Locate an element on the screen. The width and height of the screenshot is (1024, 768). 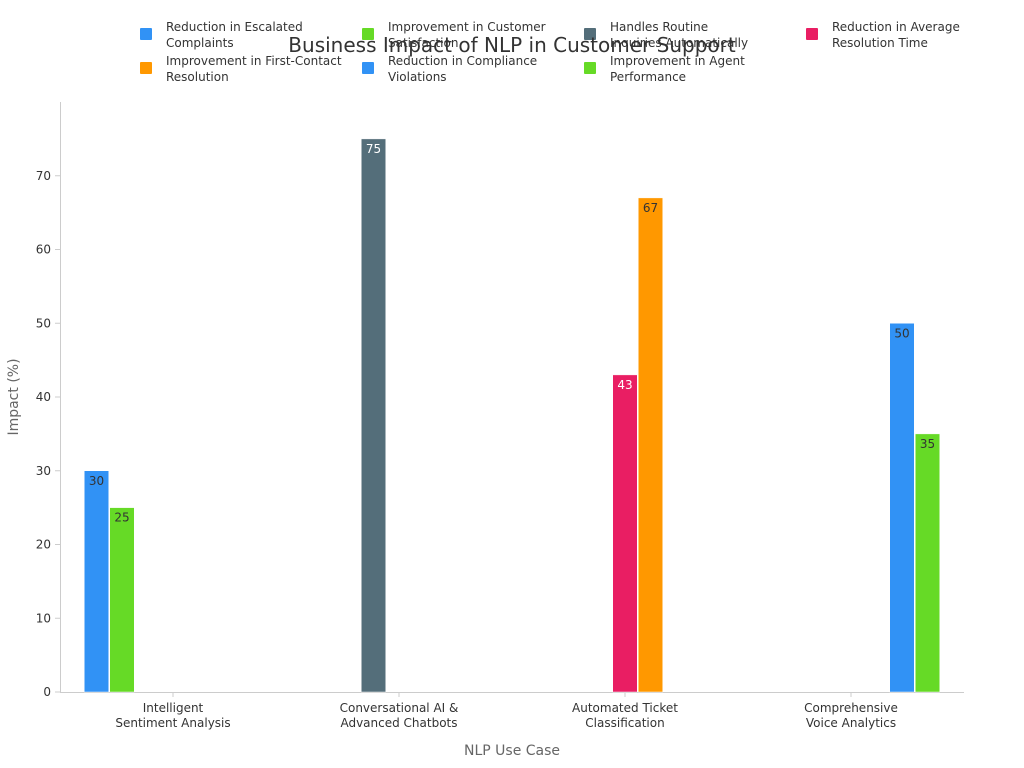
y-axis-title: Impact (%) is located at coordinates (14, 396).